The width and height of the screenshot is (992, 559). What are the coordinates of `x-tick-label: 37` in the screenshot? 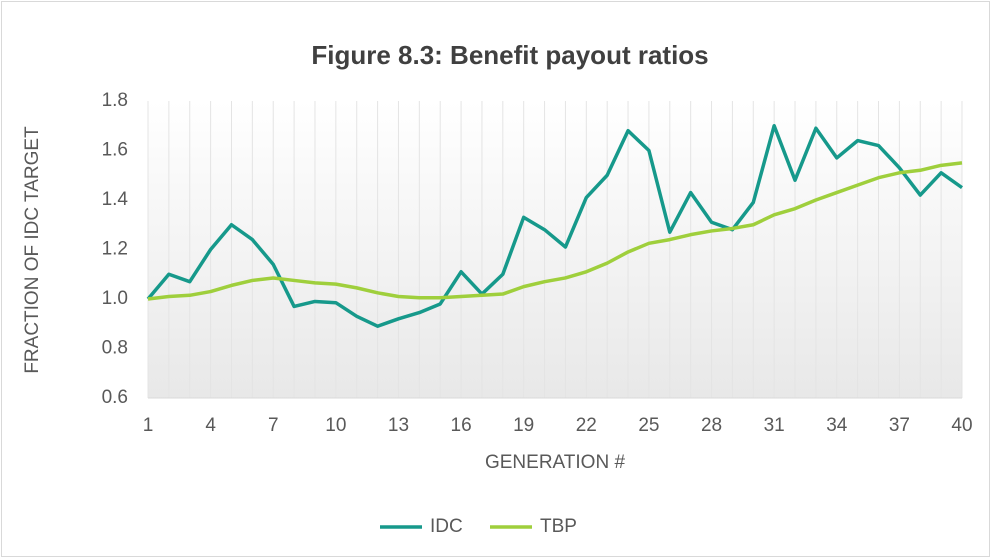 It's located at (899, 425).